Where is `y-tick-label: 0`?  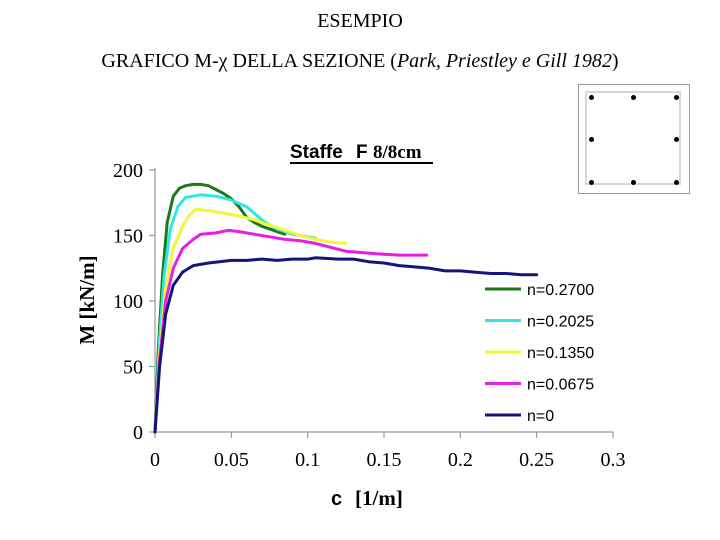
y-tick-label: 0 is located at coordinates (138, 433).